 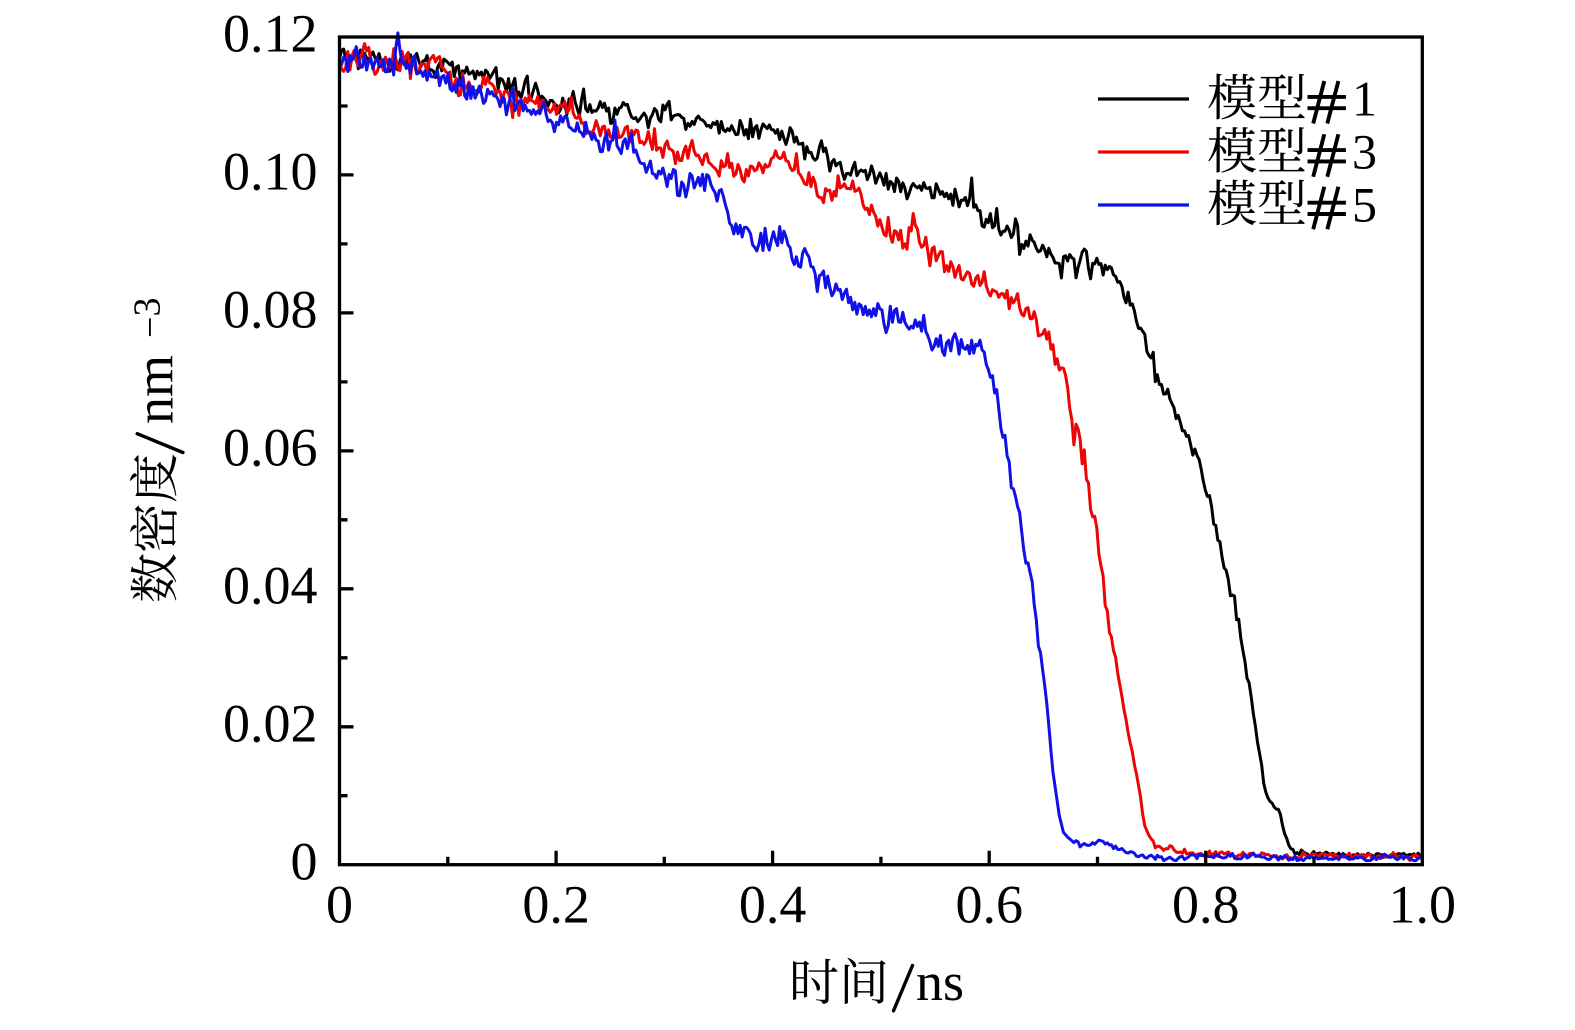 I want to click on svg-text: 0.10, so click(x=270, y=172).